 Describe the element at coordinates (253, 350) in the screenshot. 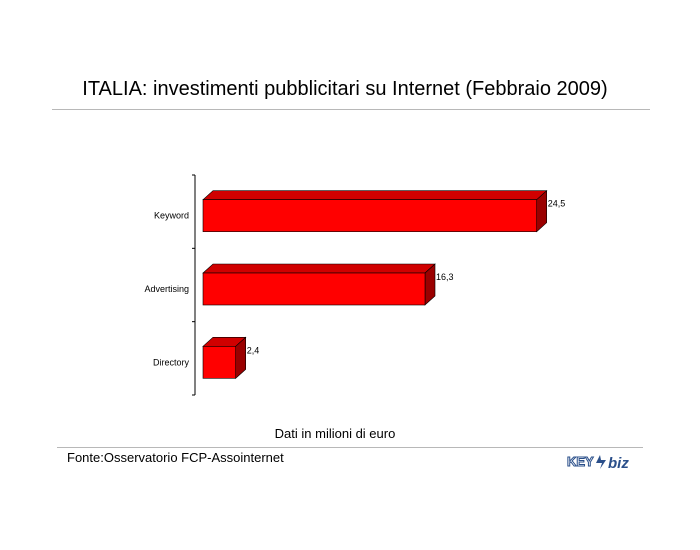

I see `value-label: 2,4` at that location.